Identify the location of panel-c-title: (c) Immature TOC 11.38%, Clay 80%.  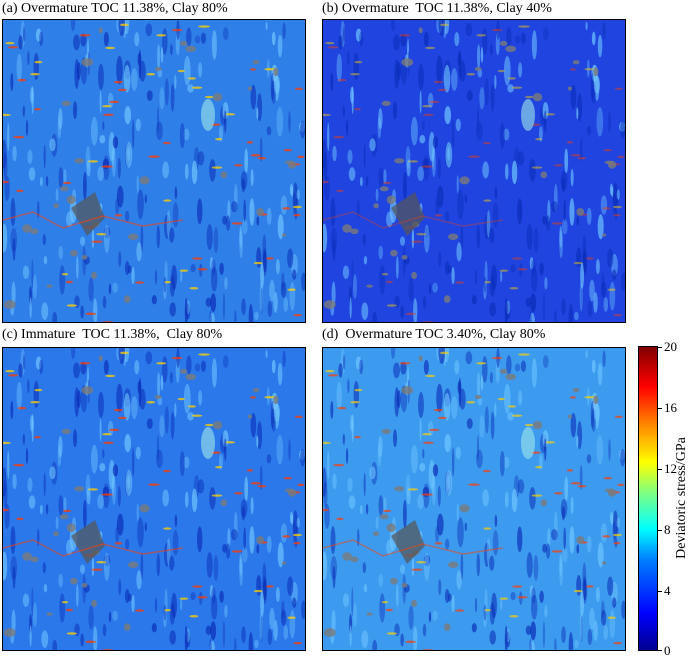
(112, 334).